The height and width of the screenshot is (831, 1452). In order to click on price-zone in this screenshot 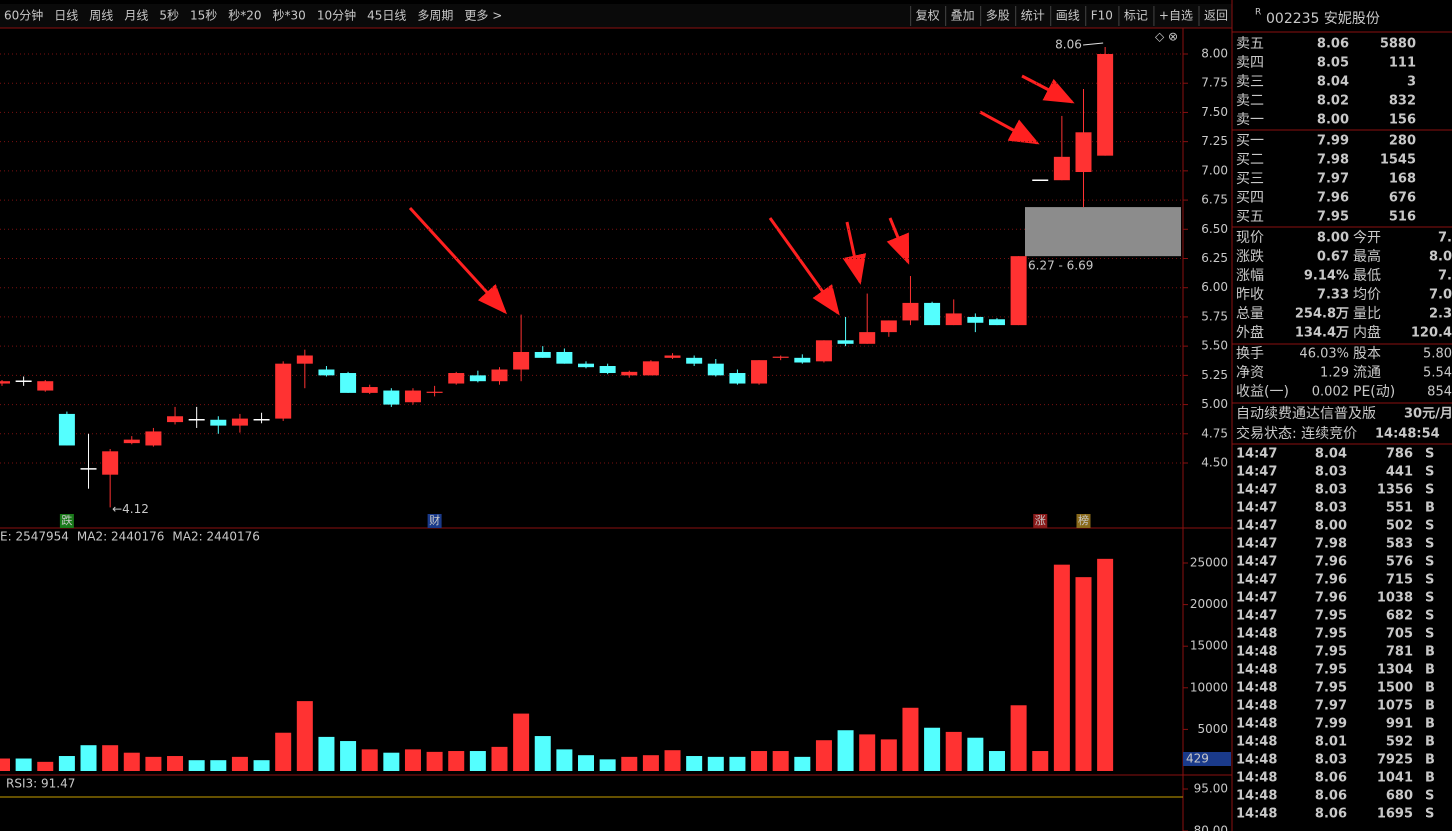, I will do `click(1103, 232)`.